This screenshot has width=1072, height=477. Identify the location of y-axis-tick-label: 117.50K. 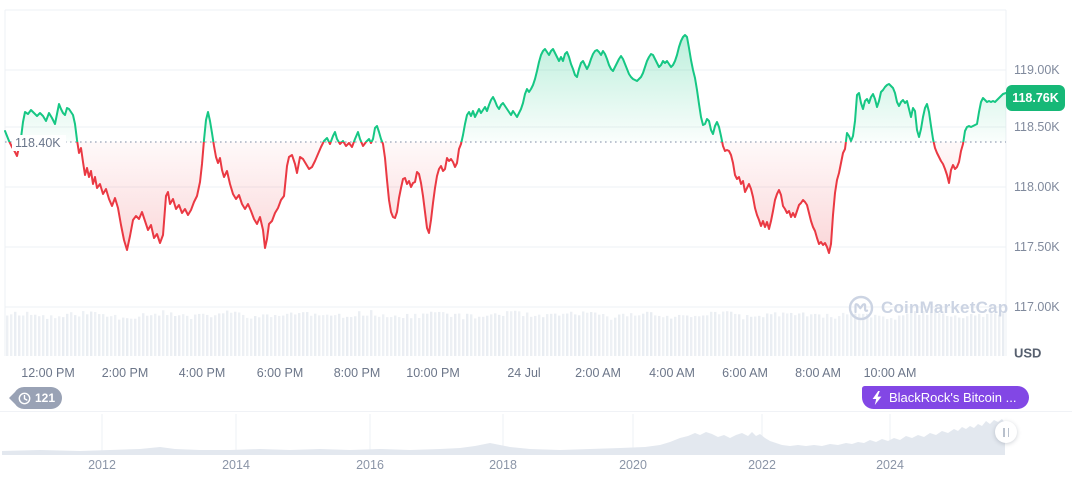
(1037, 247).